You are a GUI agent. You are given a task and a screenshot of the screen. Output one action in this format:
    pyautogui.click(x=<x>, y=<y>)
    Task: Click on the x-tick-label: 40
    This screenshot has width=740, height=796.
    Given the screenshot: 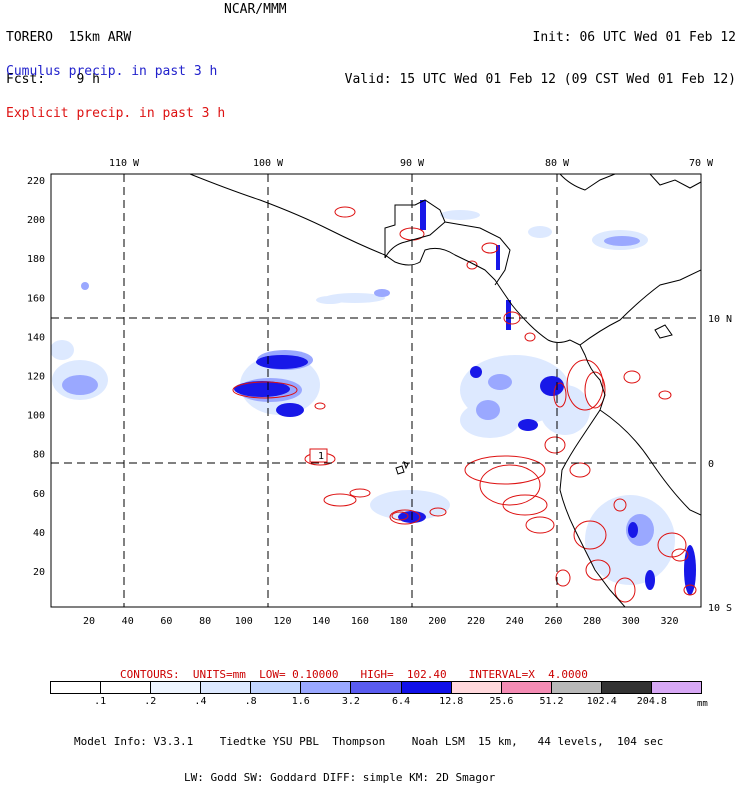 What is the action you would take?
    pyautogui.click(x=128, y=621)
    